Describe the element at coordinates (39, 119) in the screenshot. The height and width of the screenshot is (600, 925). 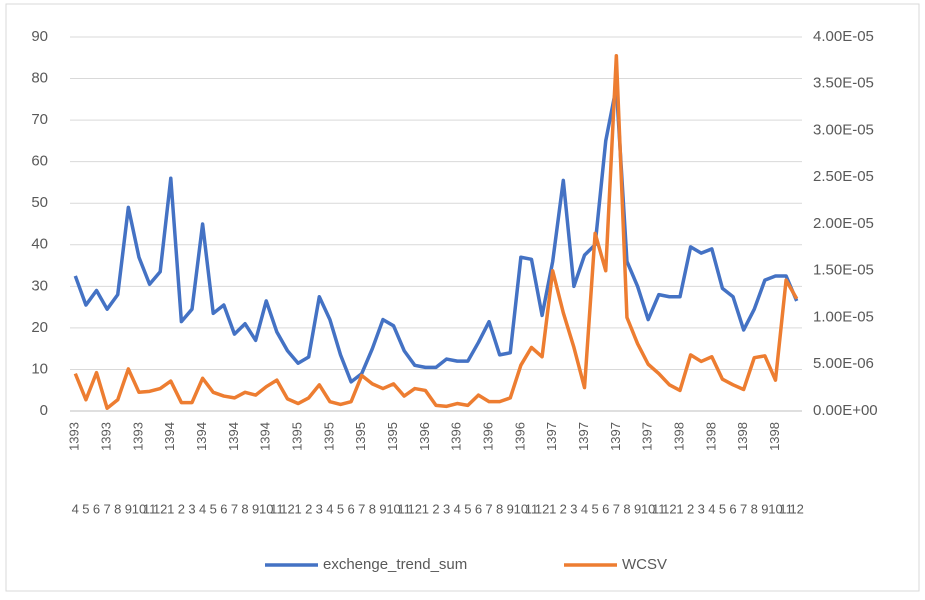
I see `y-tick-label: 70` at that location.